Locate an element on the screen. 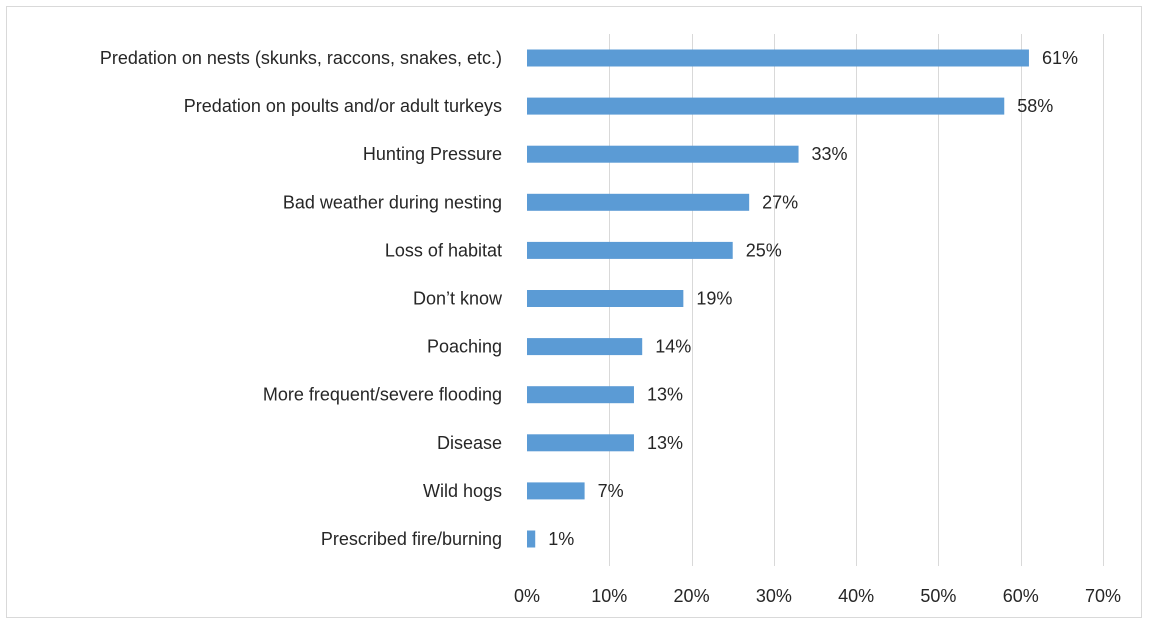 The width and height of the screenshot is (1150, 624). category-label: Prescribed fire/burning is located at coordinates (411, 539).